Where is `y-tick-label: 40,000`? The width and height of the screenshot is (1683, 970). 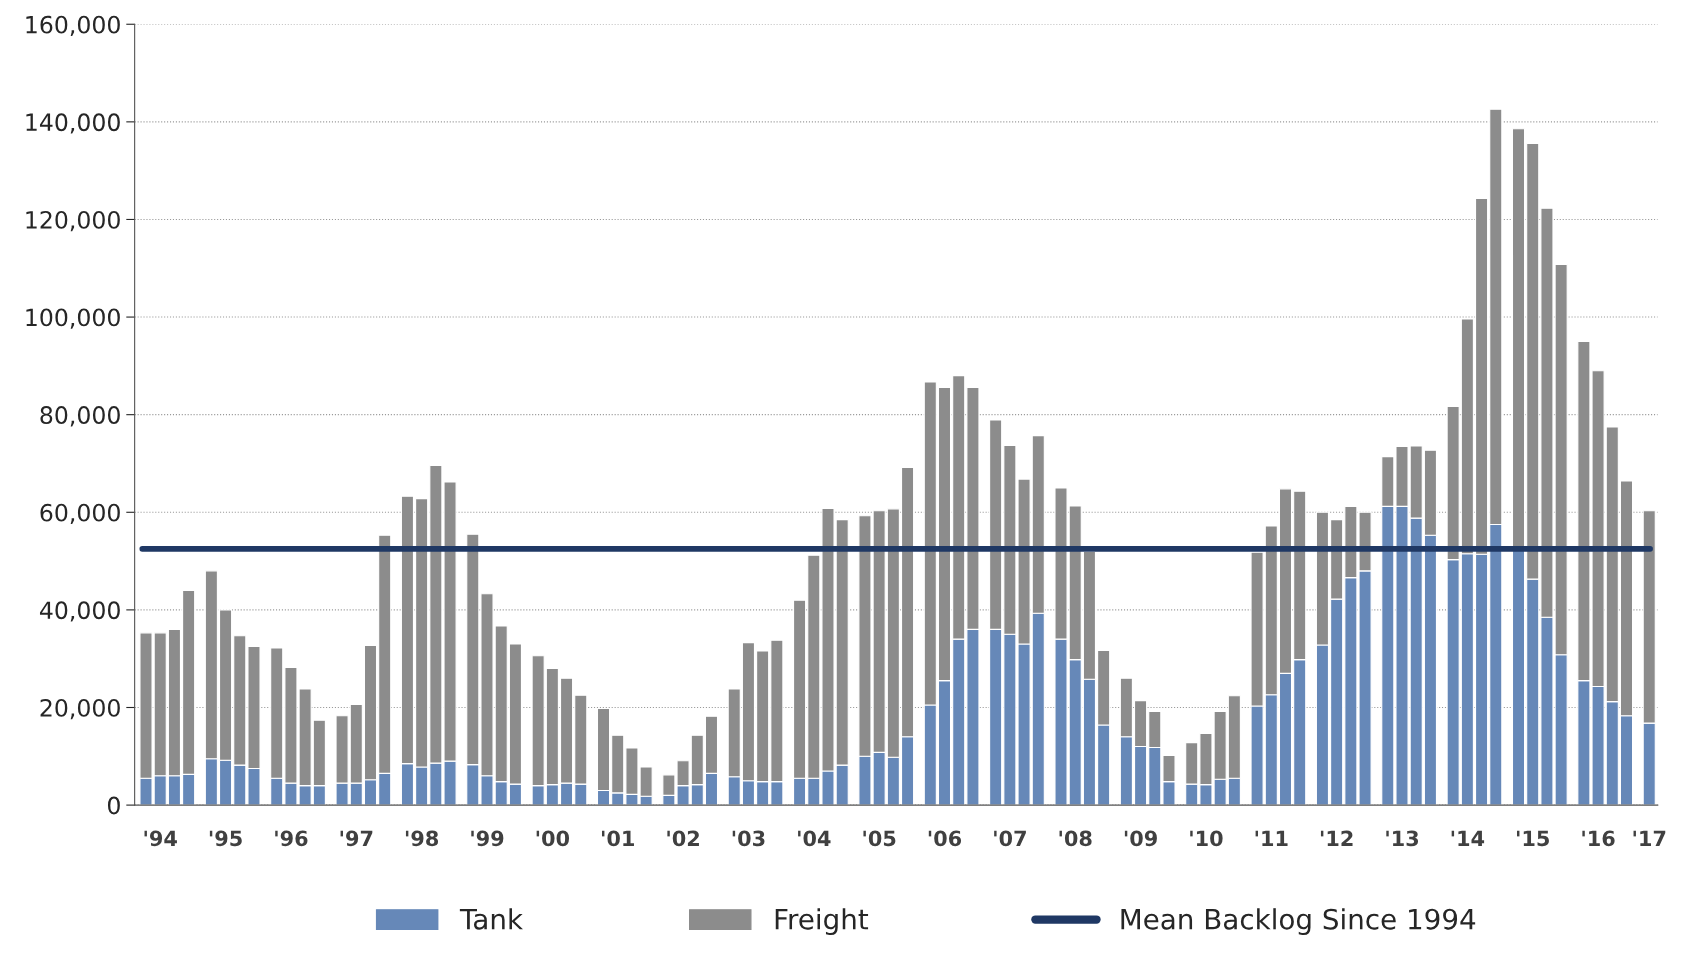 y-tick-label: 40,000 is located at coordinates (79, 611).